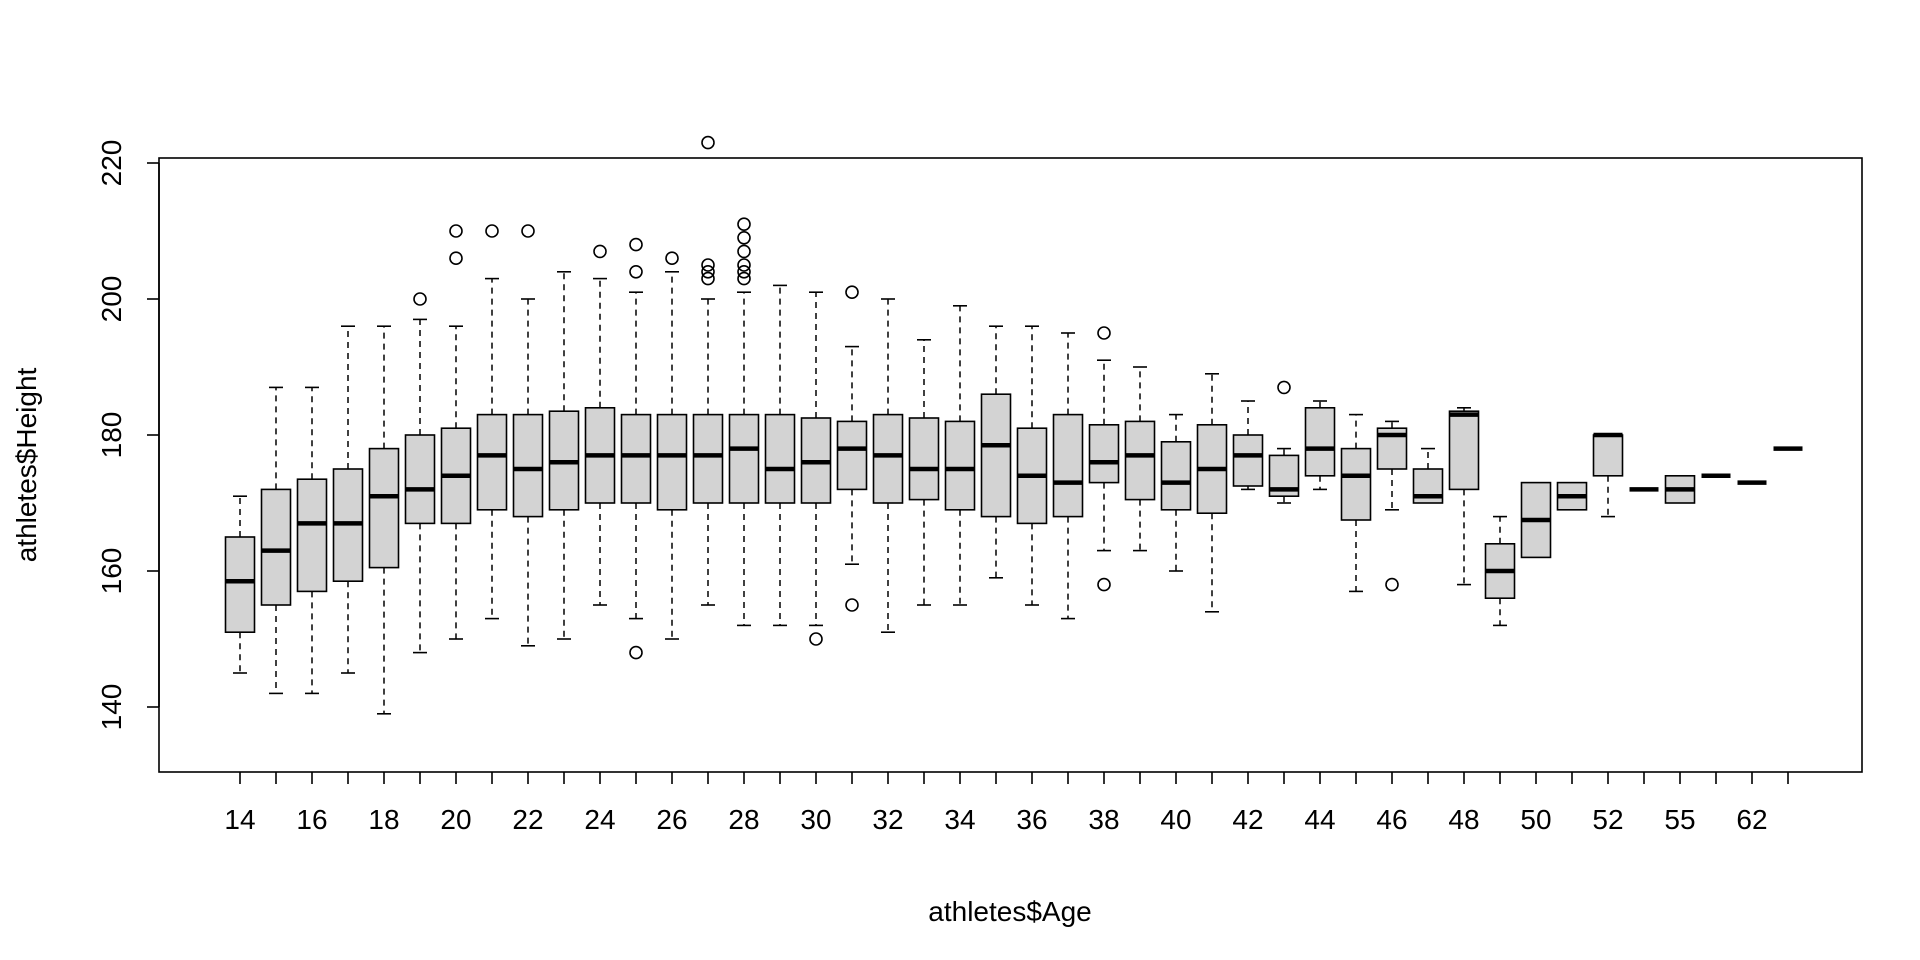  I want to click on x-tick-label-28: 28, so click(743, 819).